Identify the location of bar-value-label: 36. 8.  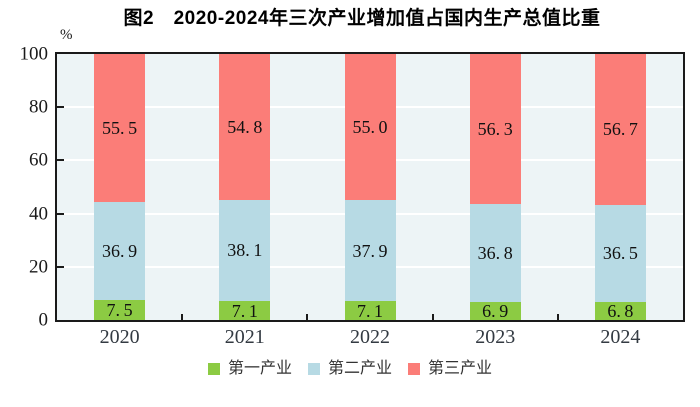
(495, 252).